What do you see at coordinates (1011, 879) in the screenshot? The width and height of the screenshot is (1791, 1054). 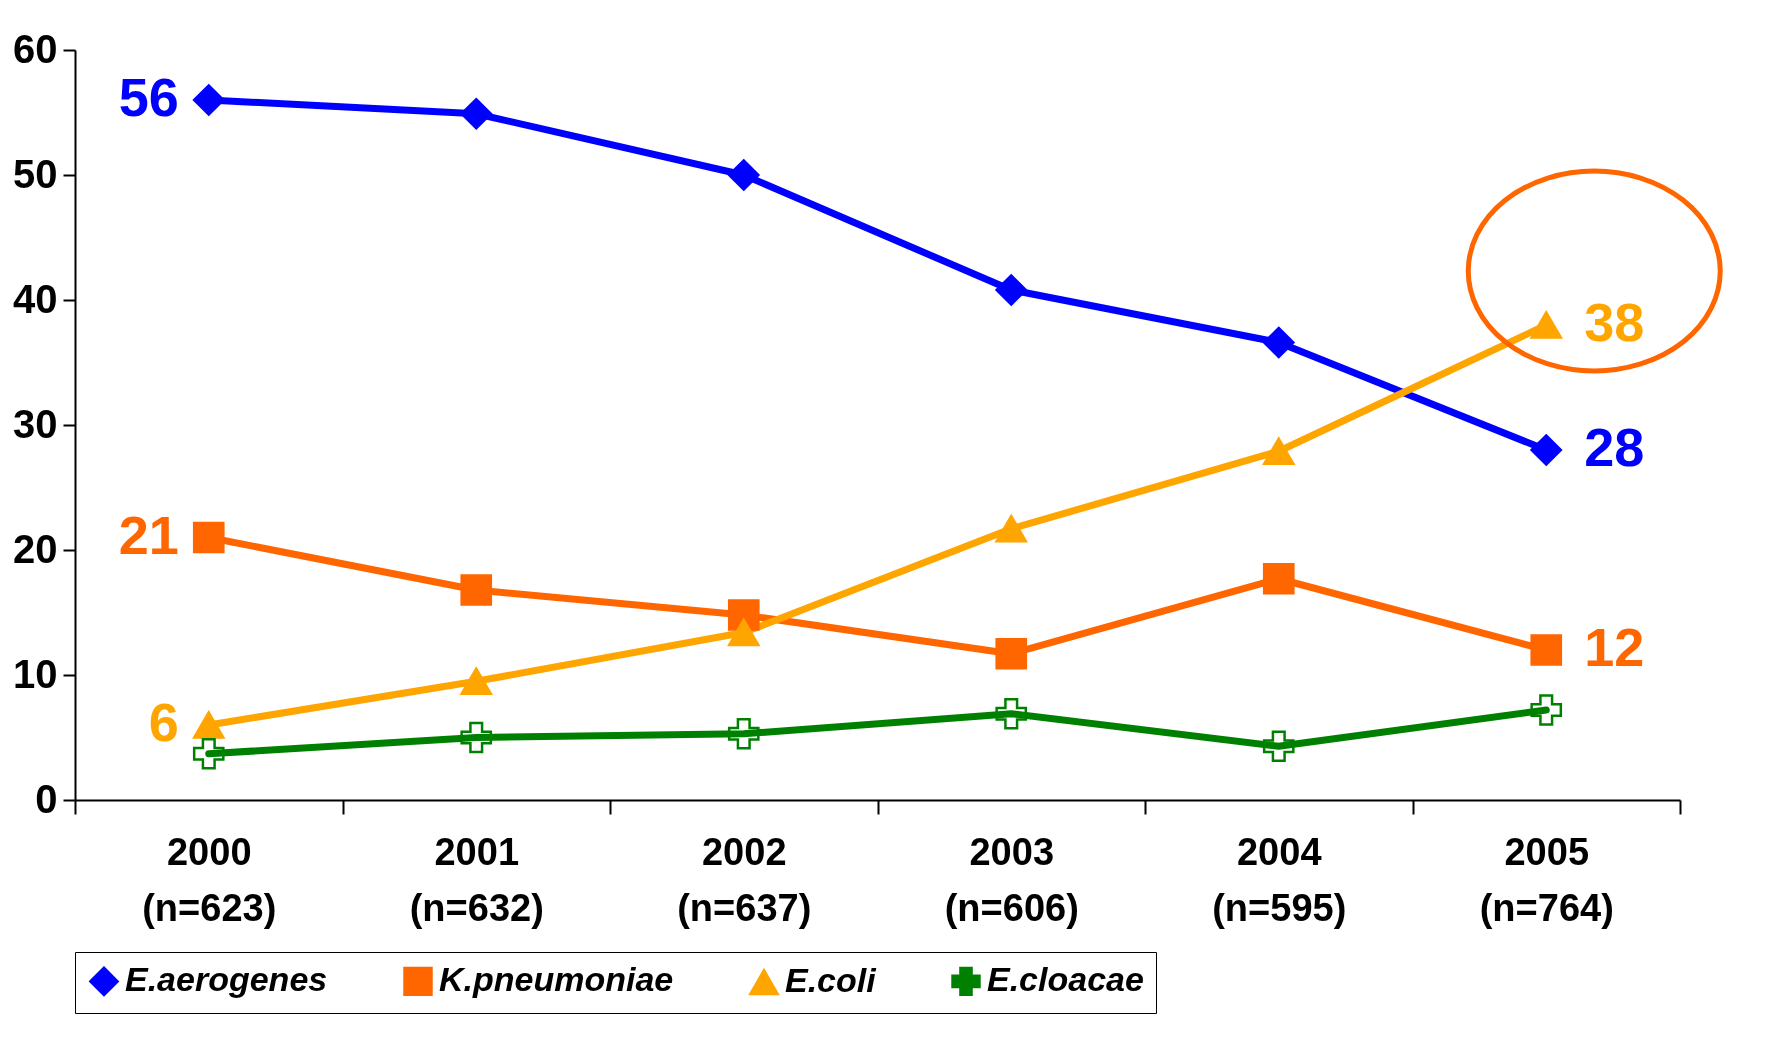 I see `x-tick-label: 2003 (n=606)` at bounding box center [1011, 879].